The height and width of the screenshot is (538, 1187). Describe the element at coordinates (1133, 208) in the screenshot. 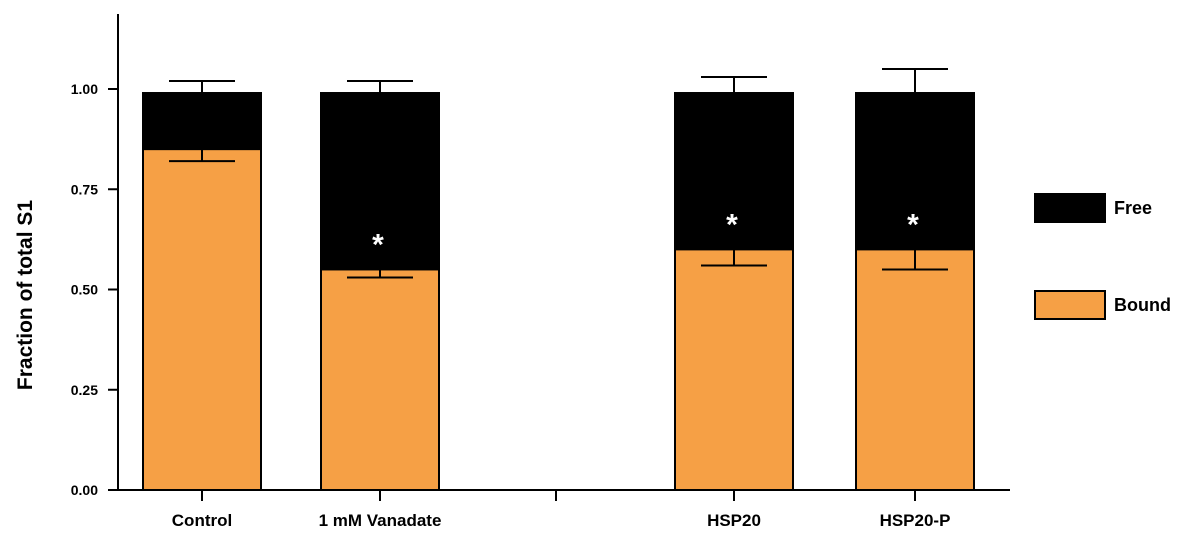

I see `legend-label: Free` at that location.